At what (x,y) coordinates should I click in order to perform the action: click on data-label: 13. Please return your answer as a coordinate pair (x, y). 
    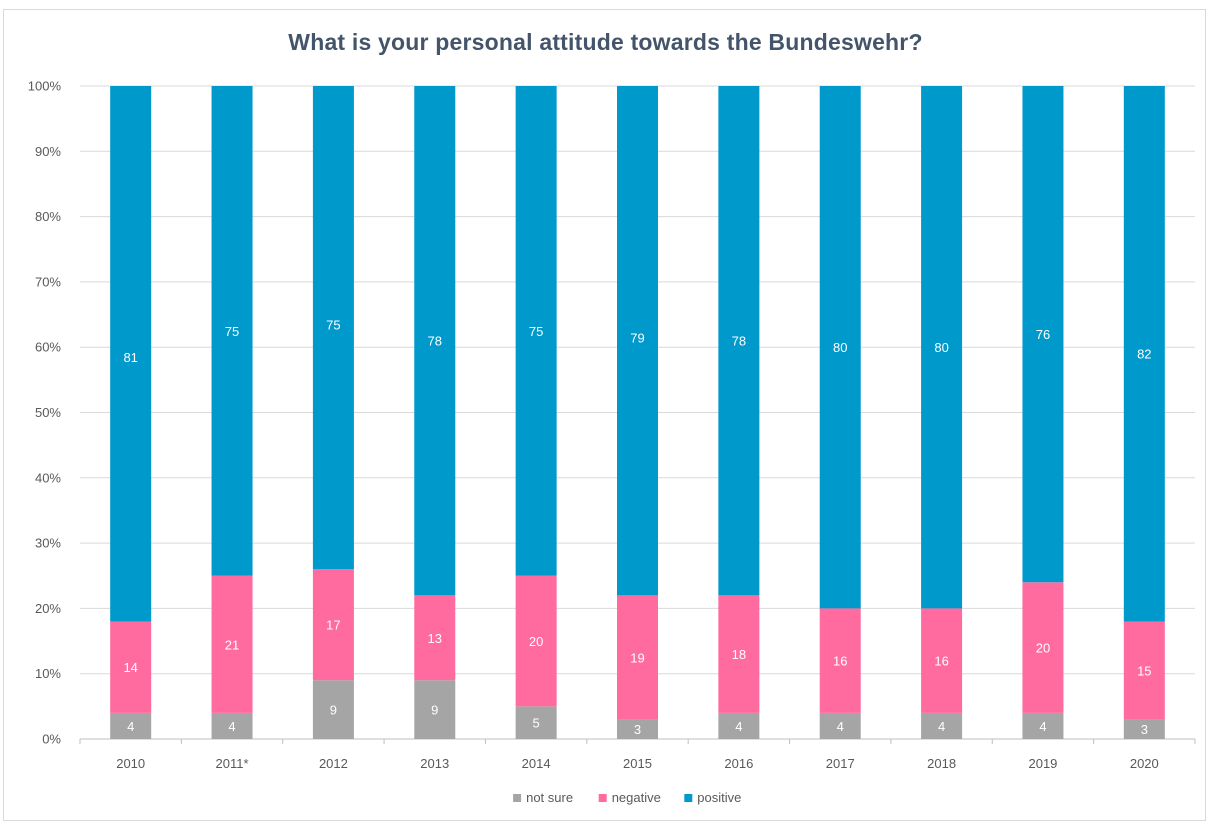
    Looking at the image, I should click on (435, 638).